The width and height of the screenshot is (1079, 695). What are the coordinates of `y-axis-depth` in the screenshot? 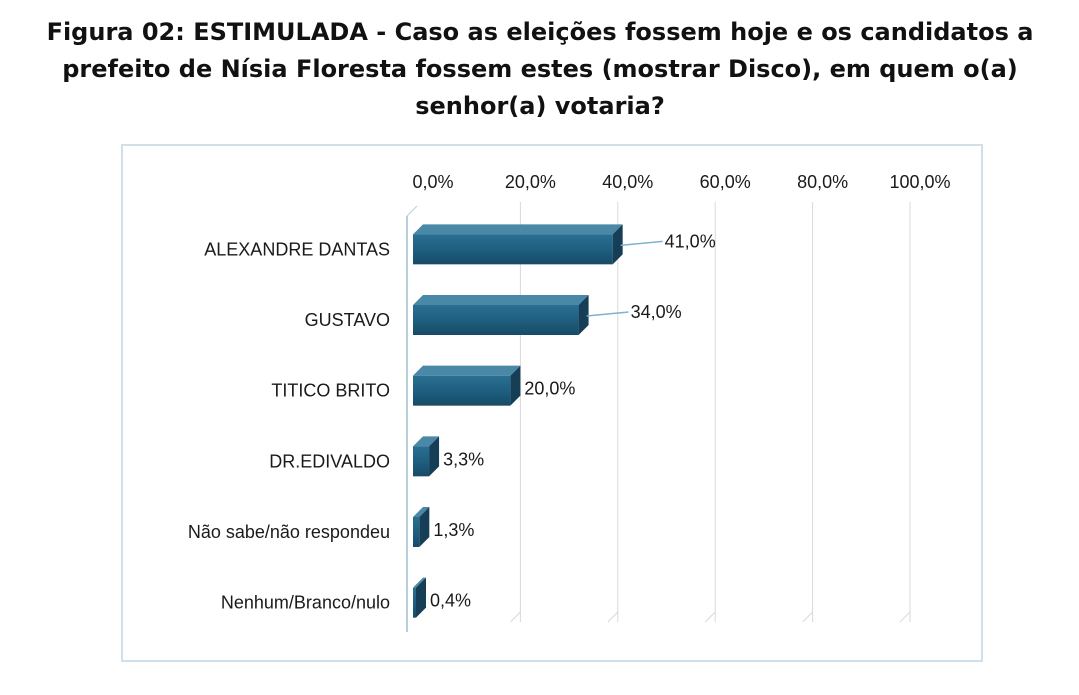 It's located at (412, 211).